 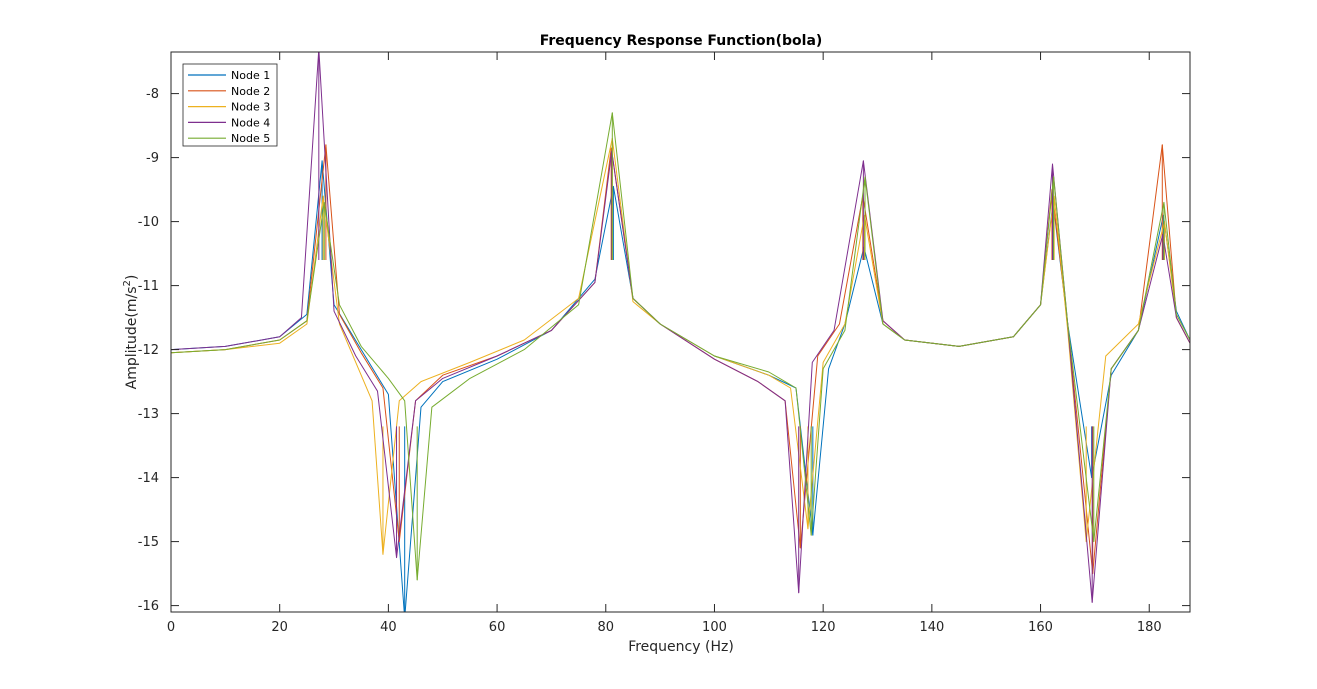 I want to click on x-tick-label: 40, so click(x=388, y=627).